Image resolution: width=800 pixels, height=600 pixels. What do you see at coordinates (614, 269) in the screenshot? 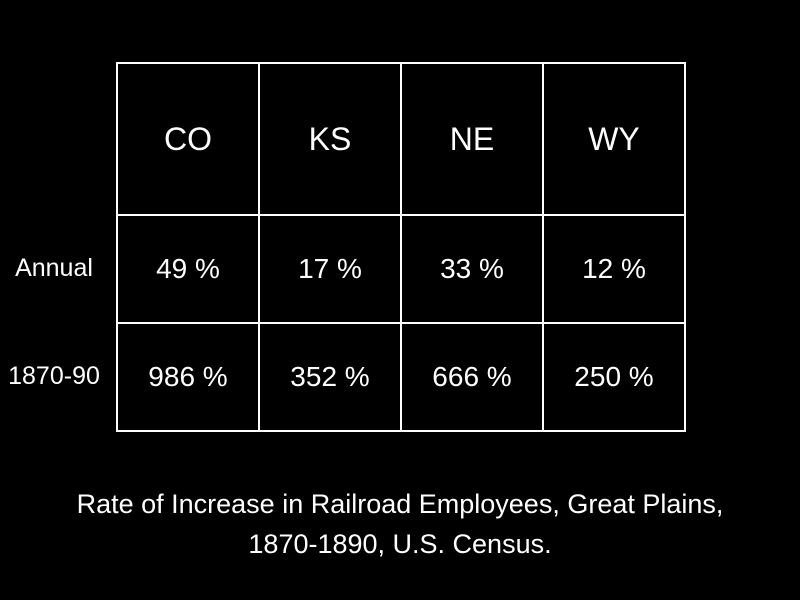
I see `table-cell: 12 %` at bounding box center [614, 269].